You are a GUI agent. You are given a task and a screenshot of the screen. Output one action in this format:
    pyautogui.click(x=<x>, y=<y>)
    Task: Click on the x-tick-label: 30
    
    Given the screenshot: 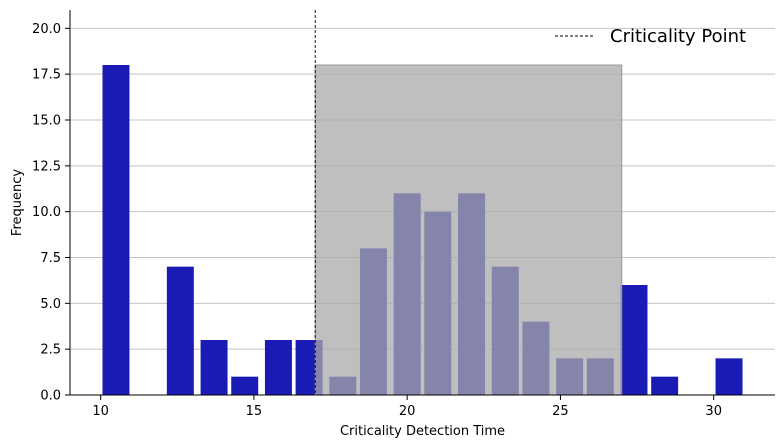 What is the action you would take?
    pyautogui.click(x=713, y=411)
    